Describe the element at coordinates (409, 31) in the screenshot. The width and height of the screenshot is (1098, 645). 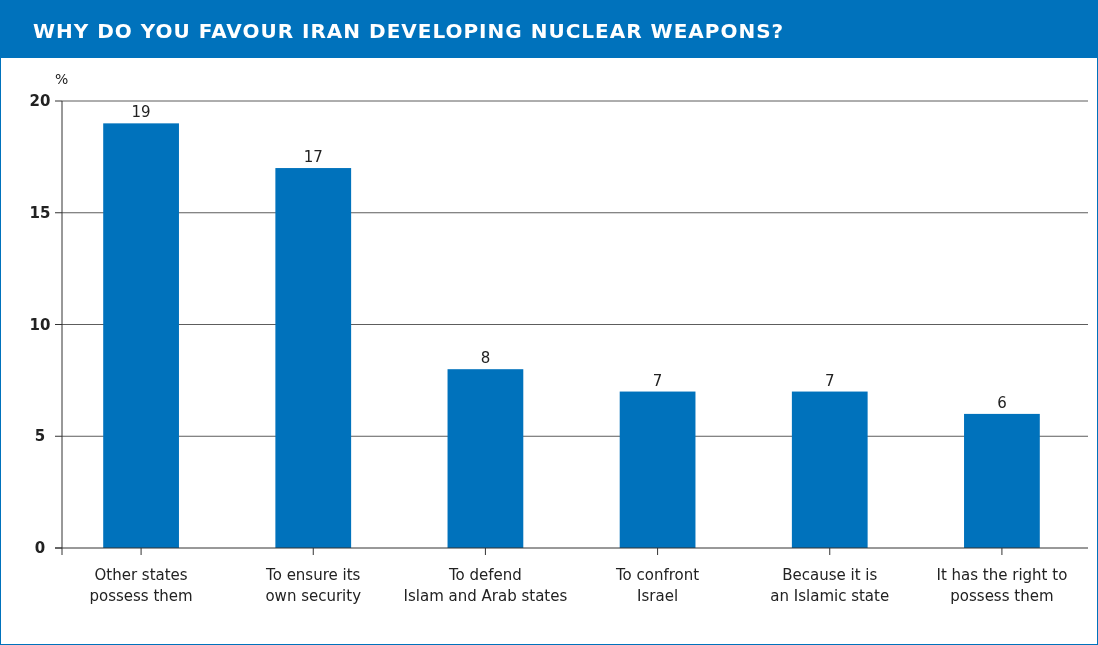
I see `chart-title: WHY DO YOU FAVOUR IRAN DEVELOPING NUCLEAR WEAPONS?` at that location.